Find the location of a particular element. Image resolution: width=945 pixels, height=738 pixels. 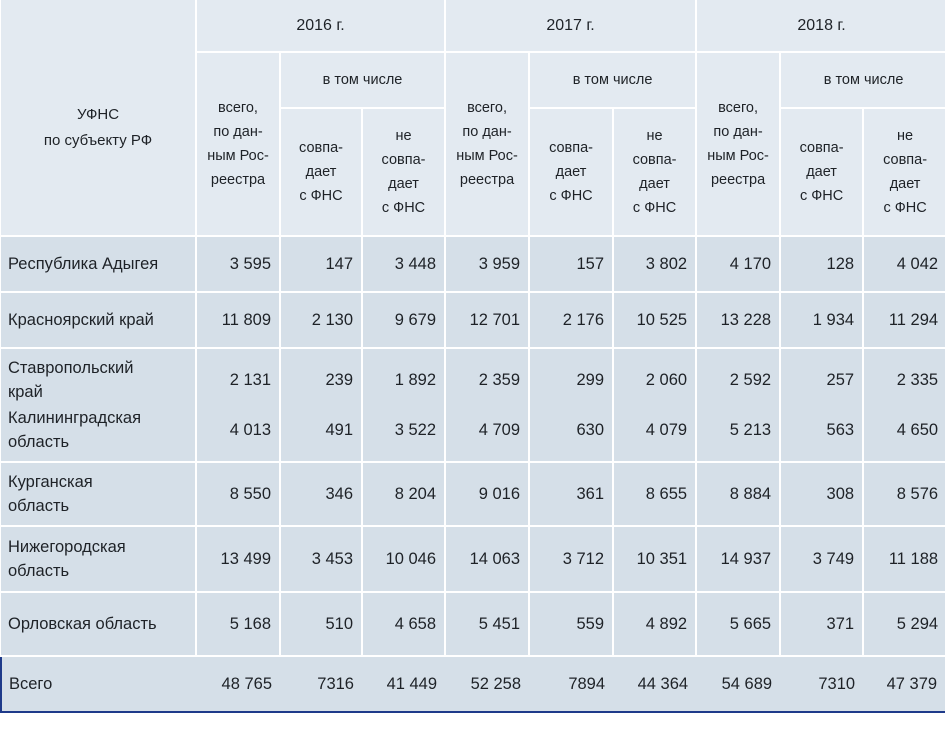

value-cell: 3 453 is located at coordinates (321, 559).